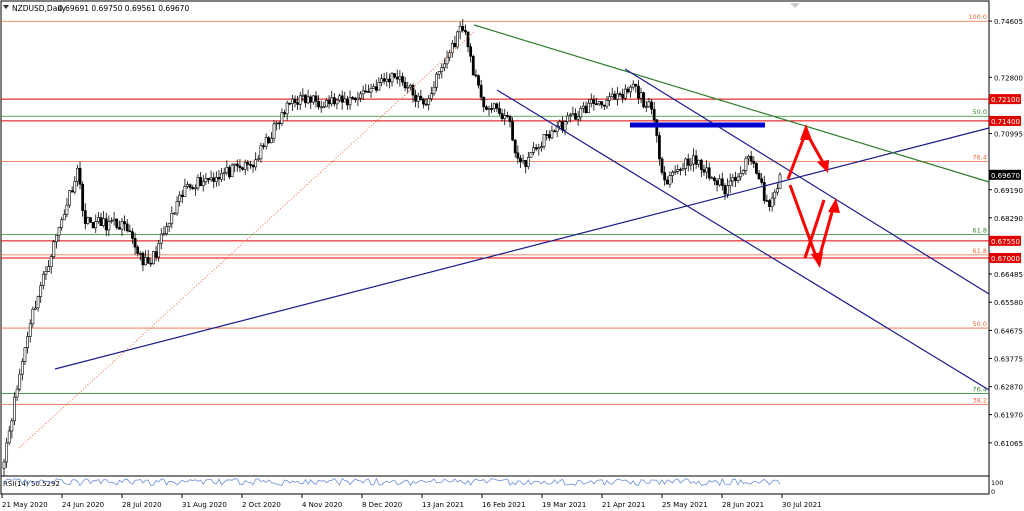  I want to click on x-tick-label: 30 Jul 2021, so click(802, 505).